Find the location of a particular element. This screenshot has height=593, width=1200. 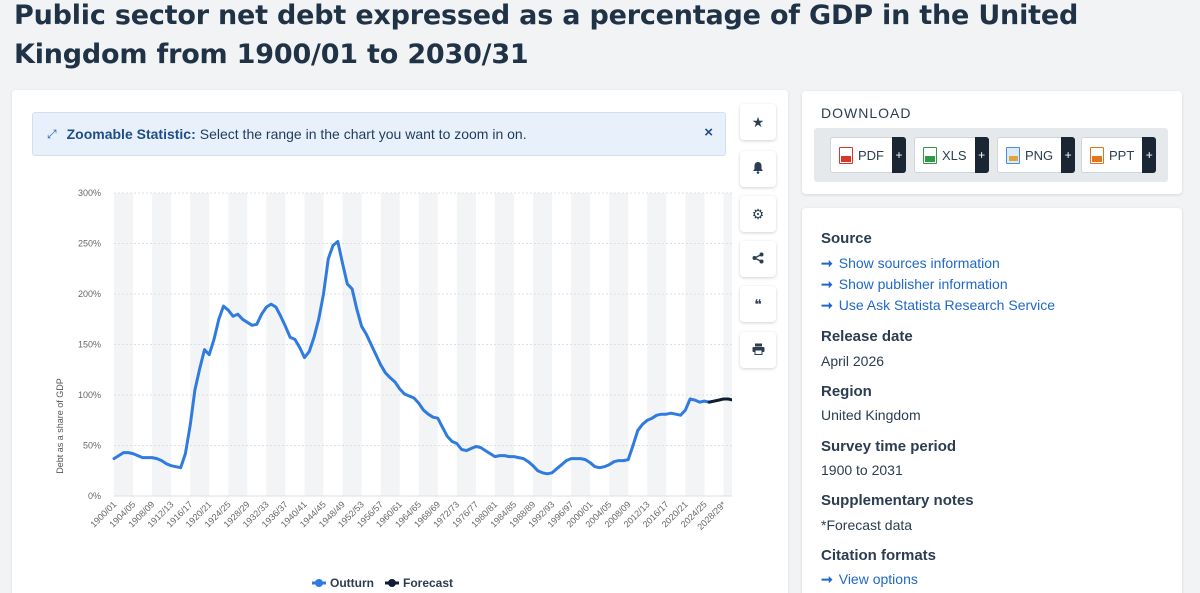

download-title: DOWNLOAD is located at coordinates (866, 113).